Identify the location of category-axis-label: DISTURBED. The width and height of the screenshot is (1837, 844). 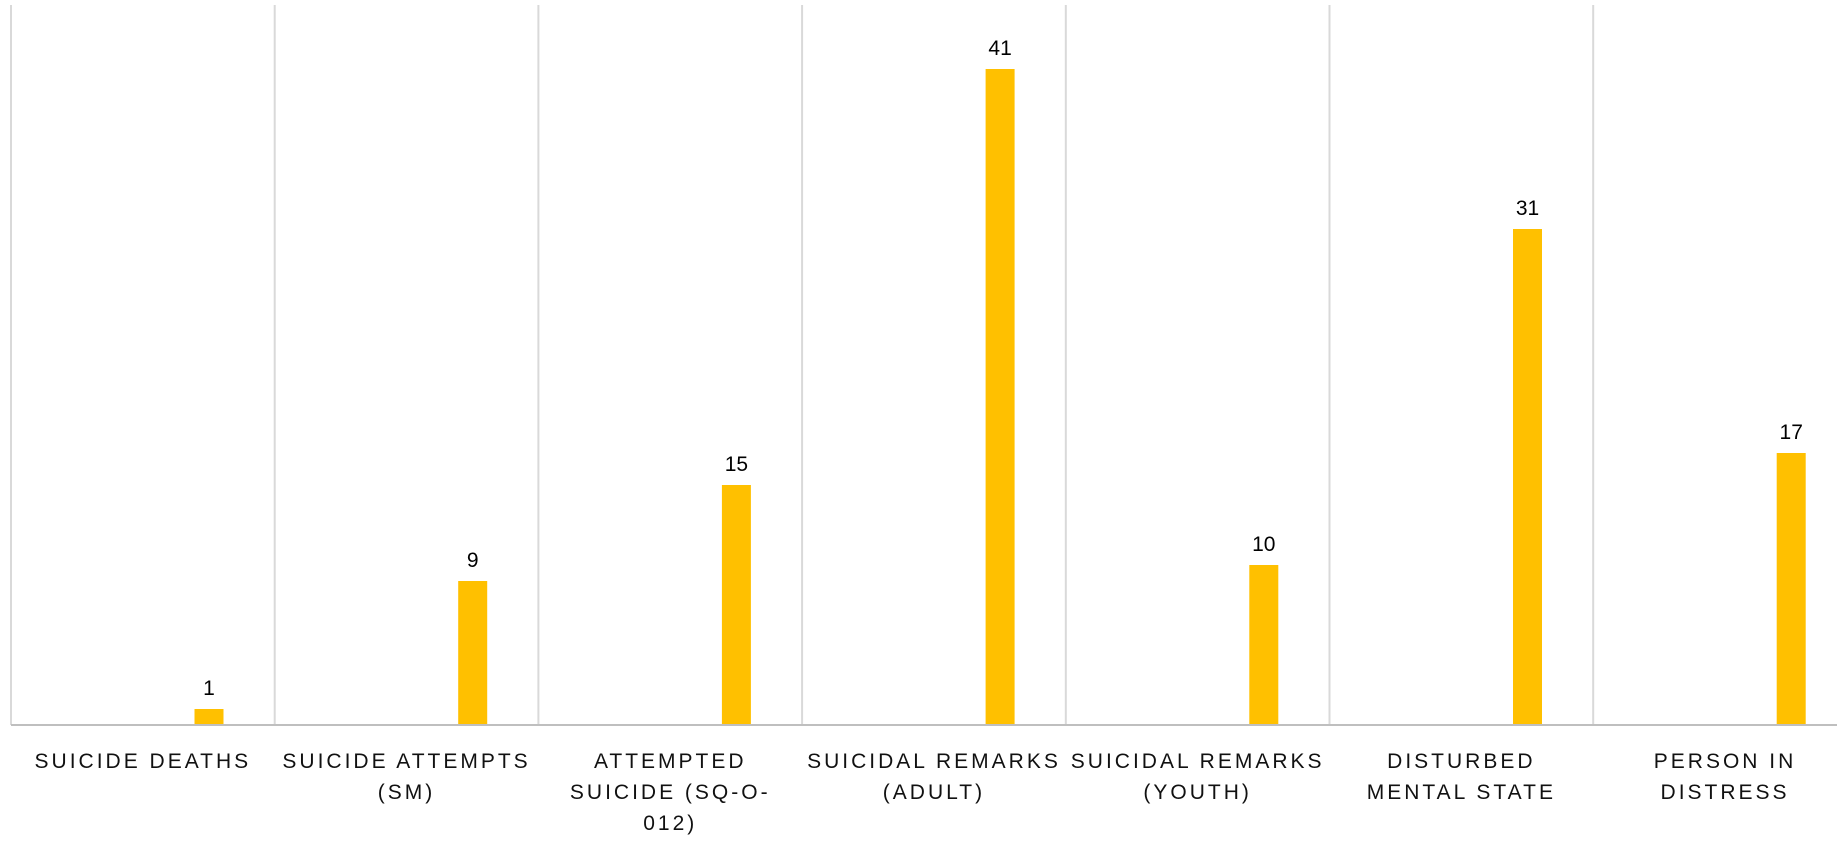
(1461, 761).